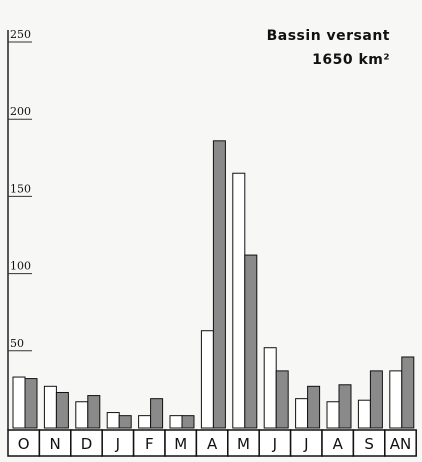 Image resolution: width=422 pixels, height=462 pixels. I want to click on y-tick-label: 150, so click(20, 188).